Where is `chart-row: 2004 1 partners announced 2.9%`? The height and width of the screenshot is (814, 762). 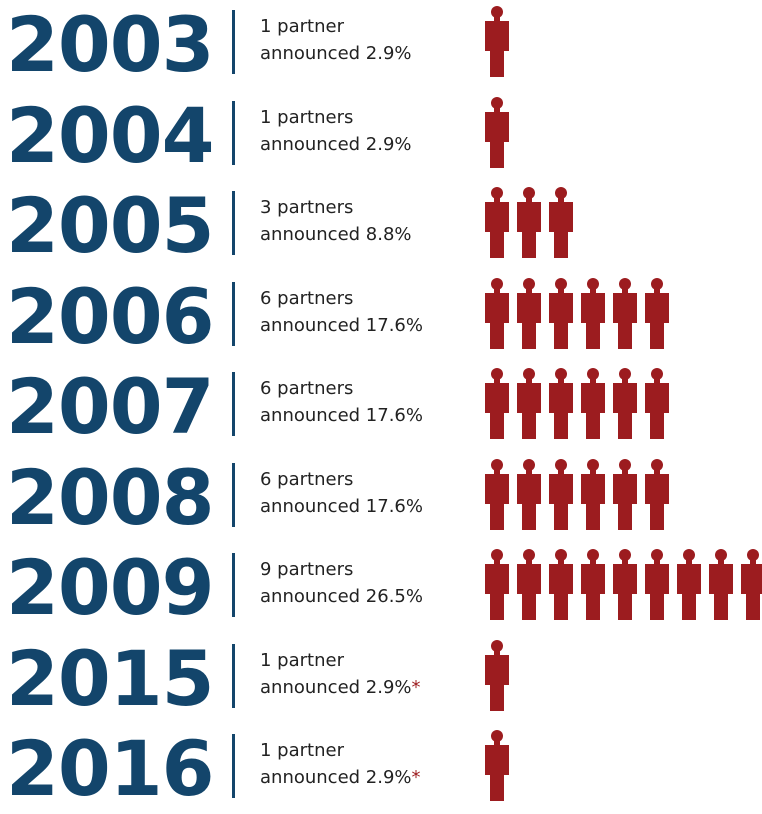
chart-row: 2004 1 partners announced 2.9% is located at coordinates (381, 136).